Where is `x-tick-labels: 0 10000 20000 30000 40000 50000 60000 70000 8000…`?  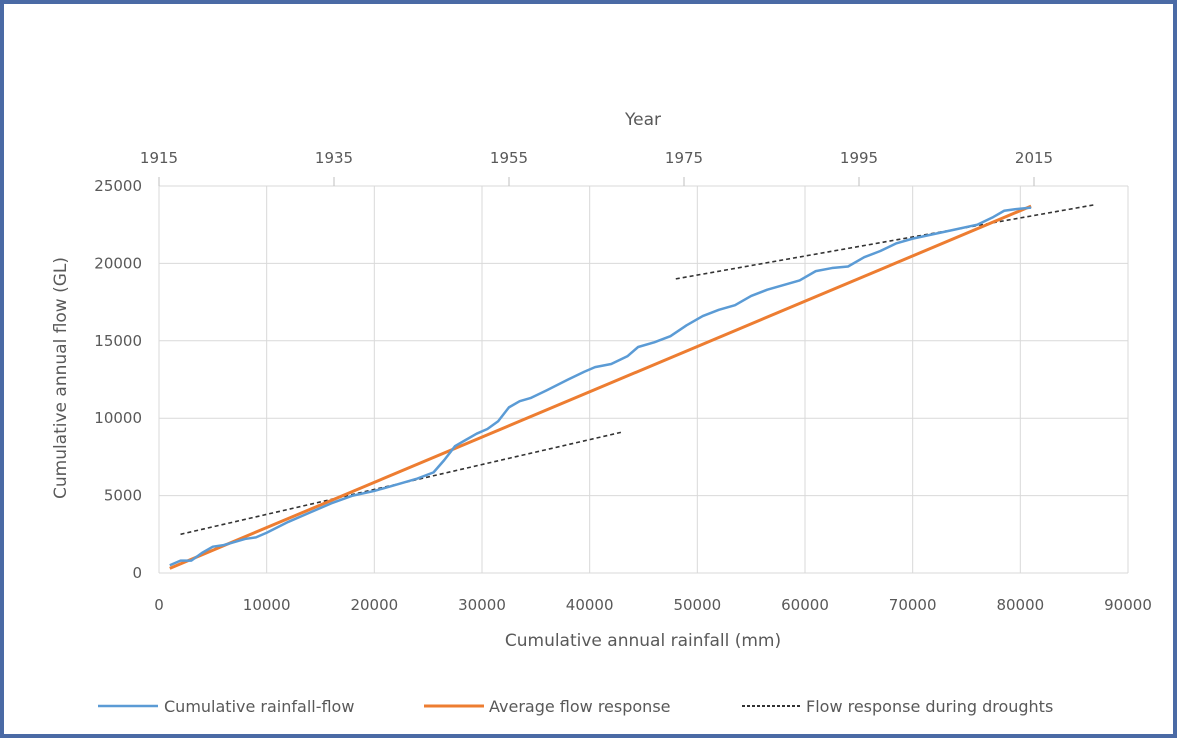 x-tick-labels: 0 10000 20000 30000 40000 50000 60000 70000 8000… is located at coordinates (653, 605).